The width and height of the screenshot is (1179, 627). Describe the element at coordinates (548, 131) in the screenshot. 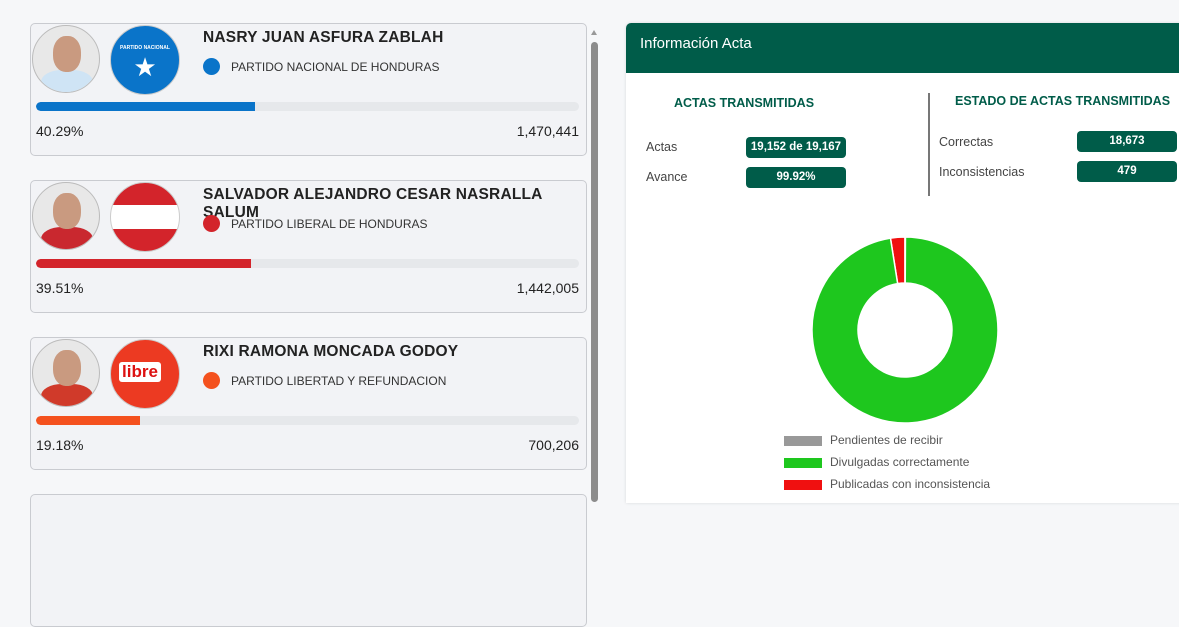

I see `vote-count: 1,470,441` at that location.